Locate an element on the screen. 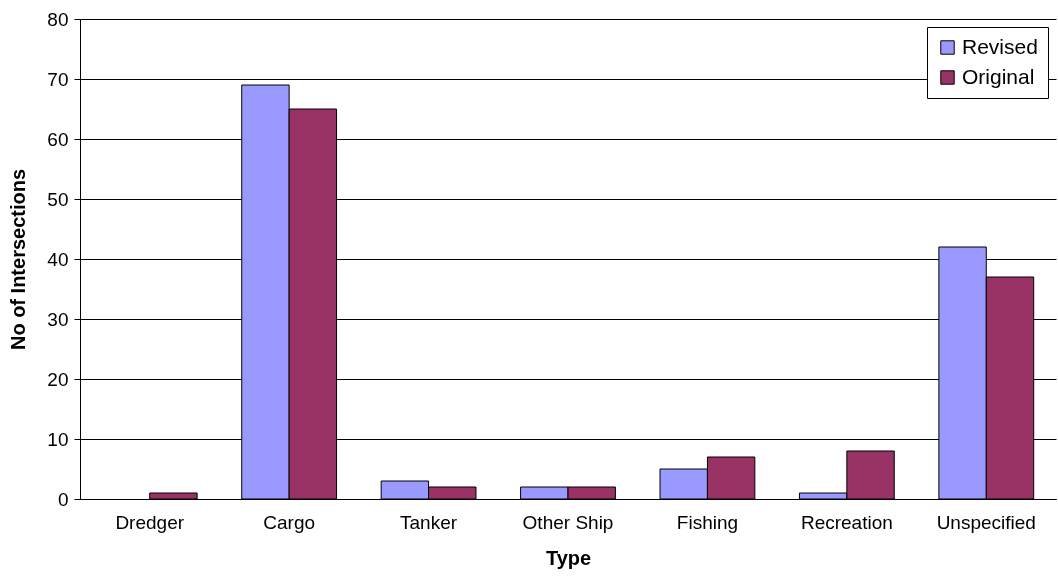 This screenshot has height=576, width=1058. x-tick-label: Tanker is located at coordinates (429, 522).